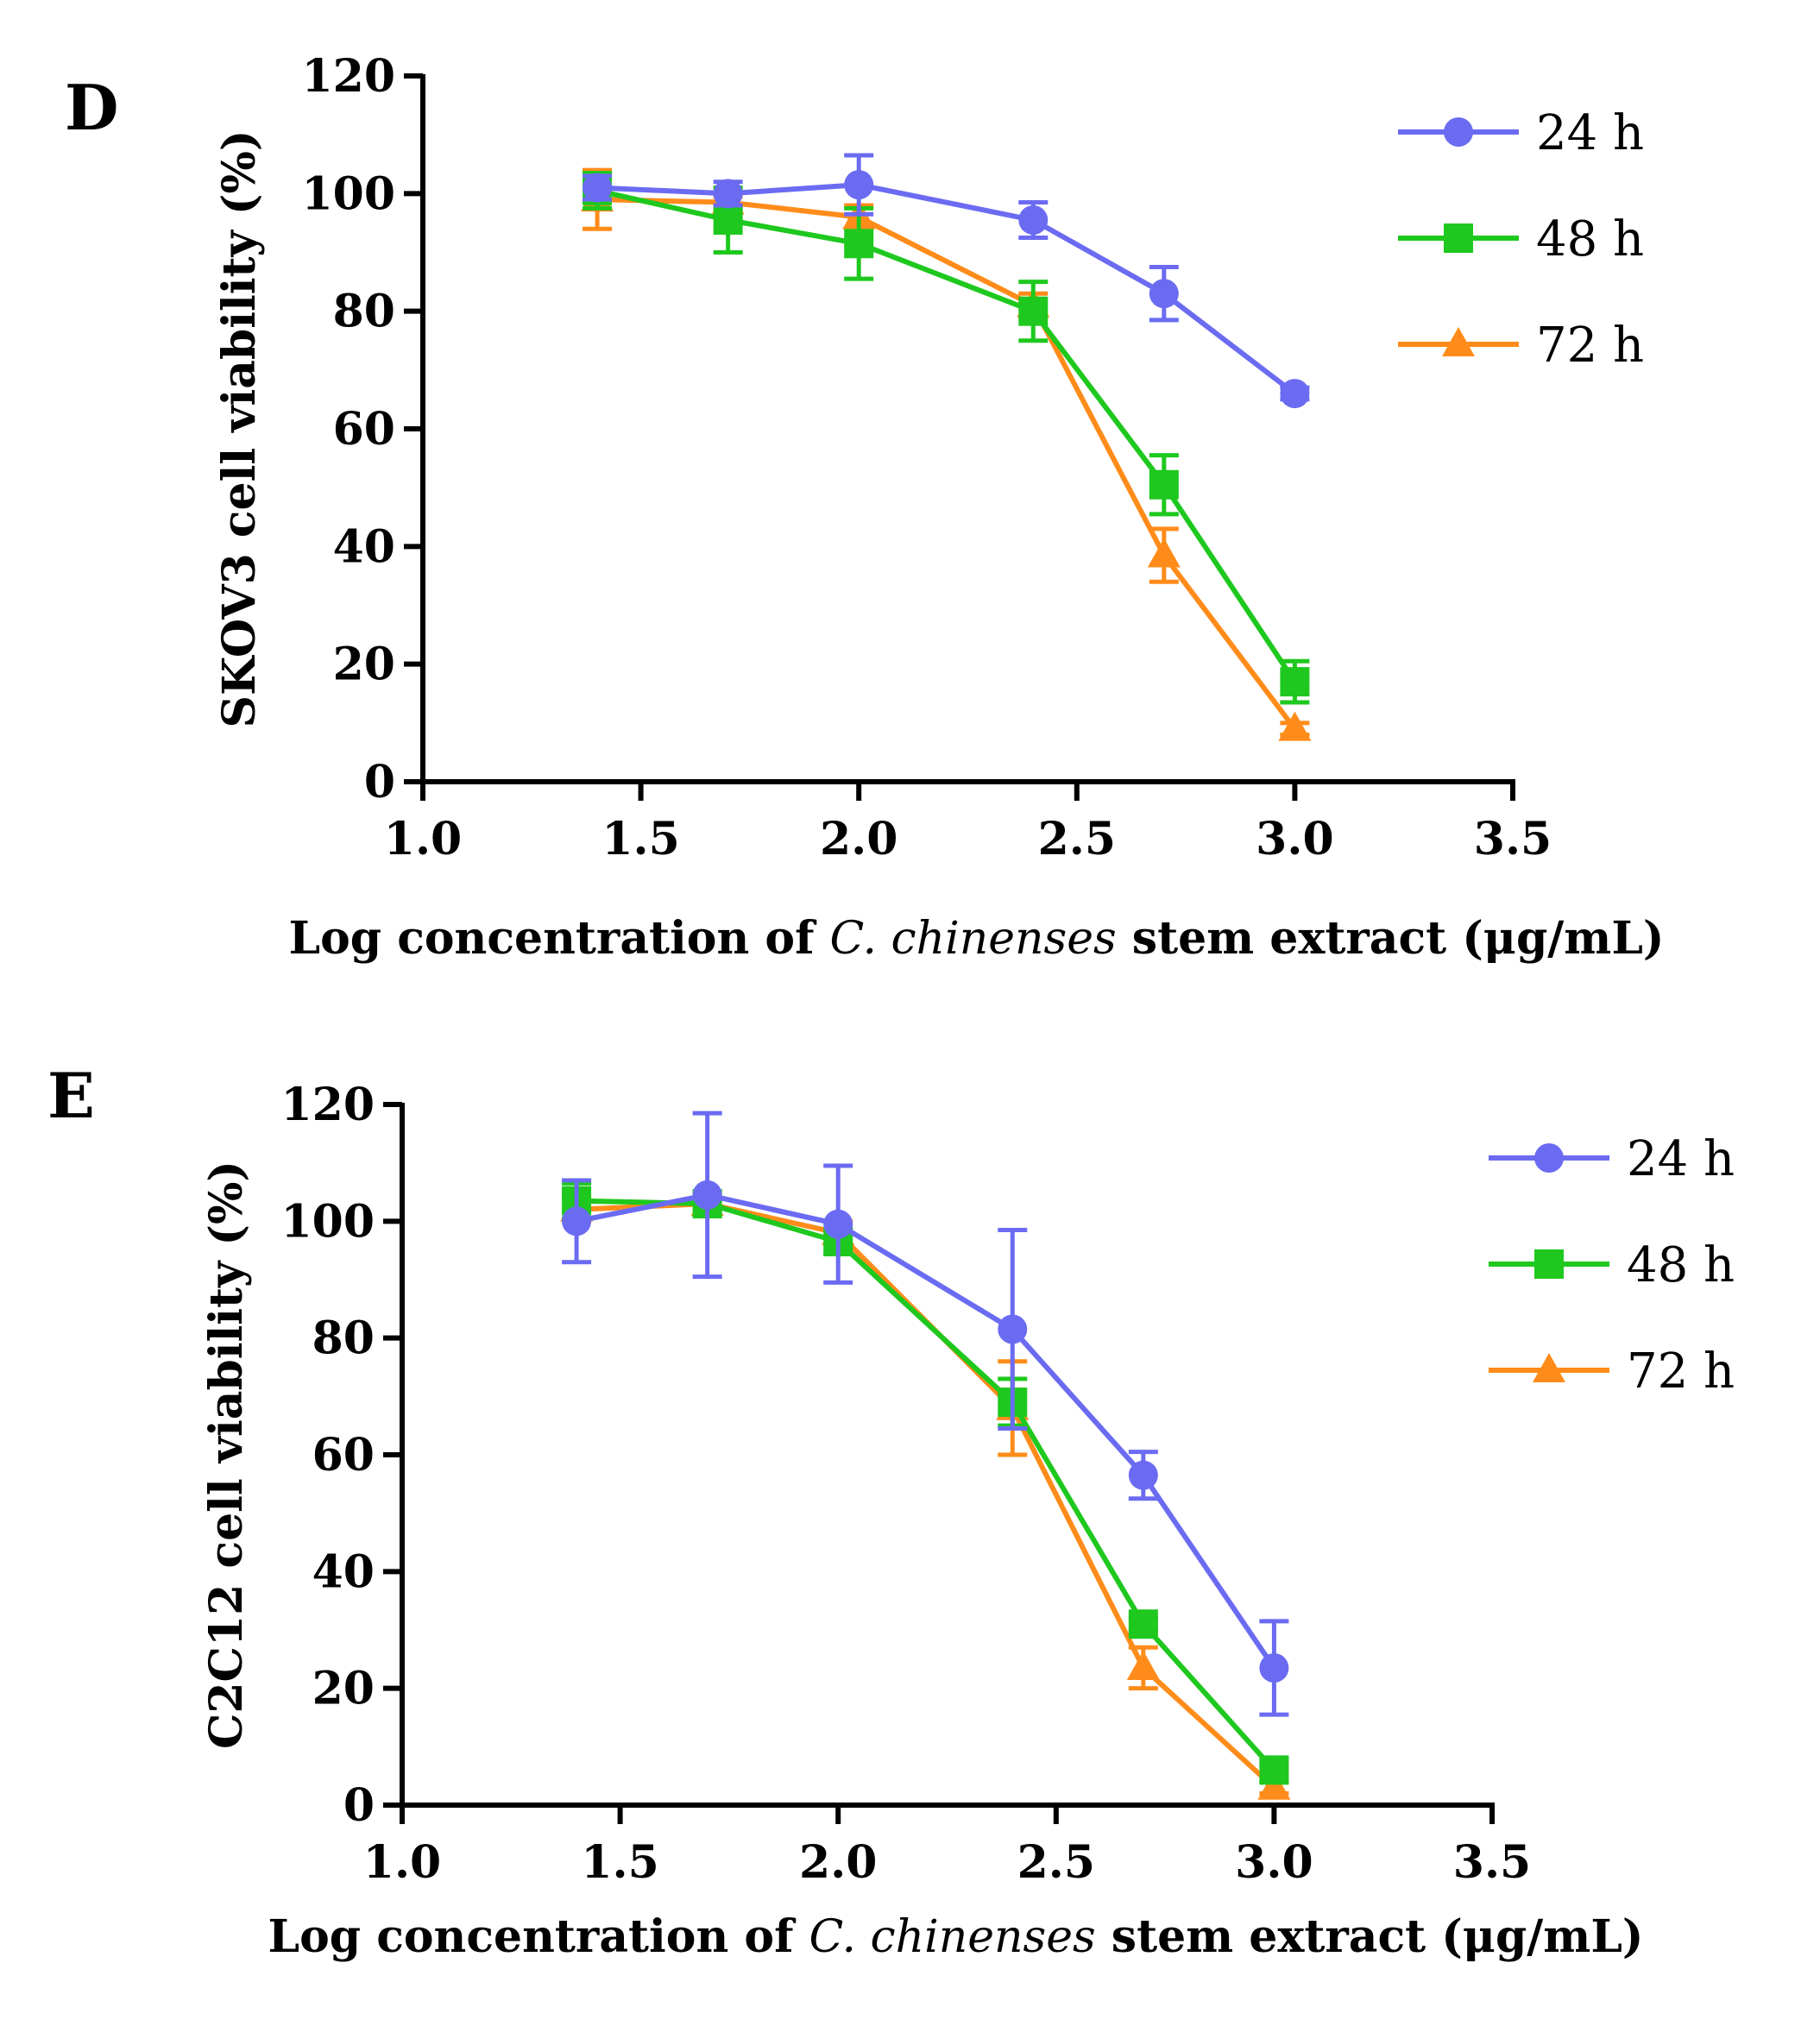 The width and height of the screenshot is (1820, 2026). What do you see at coordinates (227, 1455) in the screenshot?
I see `y-axis-title: C2C12 cell viability (%)` at bounding box center [227, 1455].